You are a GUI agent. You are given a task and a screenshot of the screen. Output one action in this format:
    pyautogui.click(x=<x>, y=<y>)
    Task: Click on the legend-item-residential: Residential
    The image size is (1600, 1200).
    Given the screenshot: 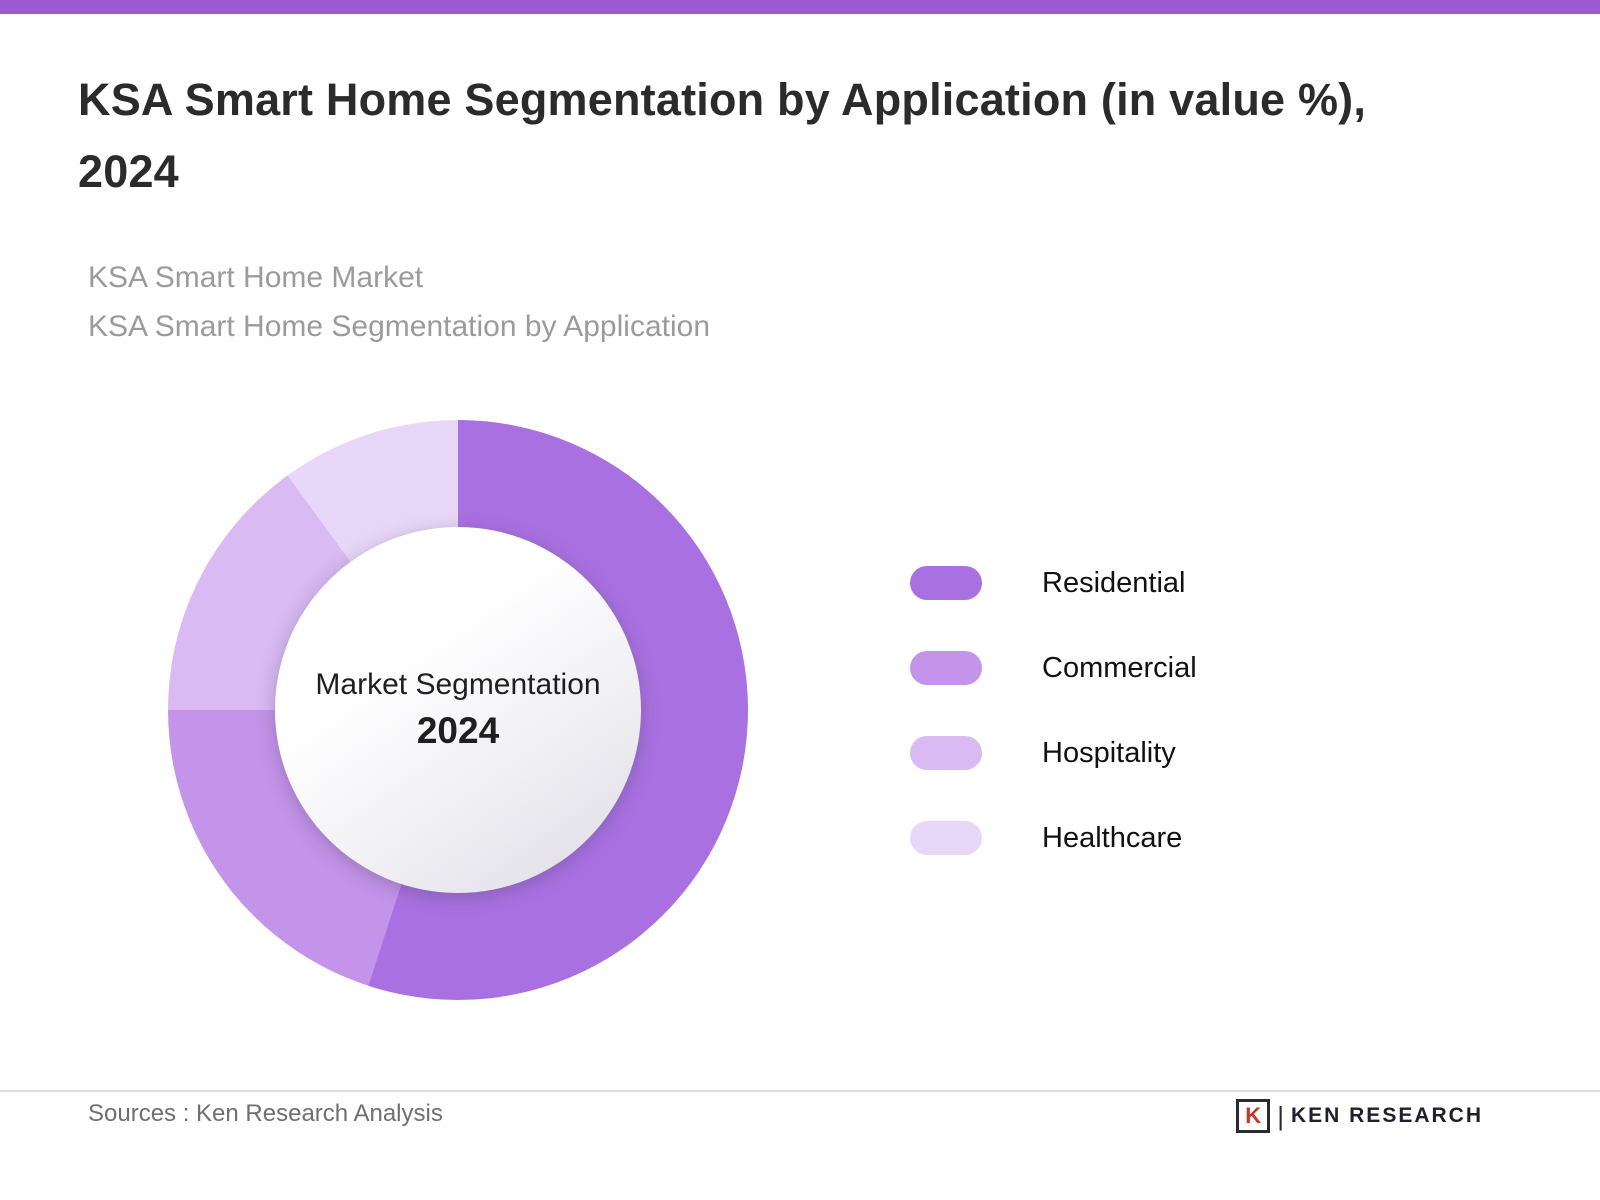 What is the action you would take?
    pyautogui.click(x=1053, y=583)
    